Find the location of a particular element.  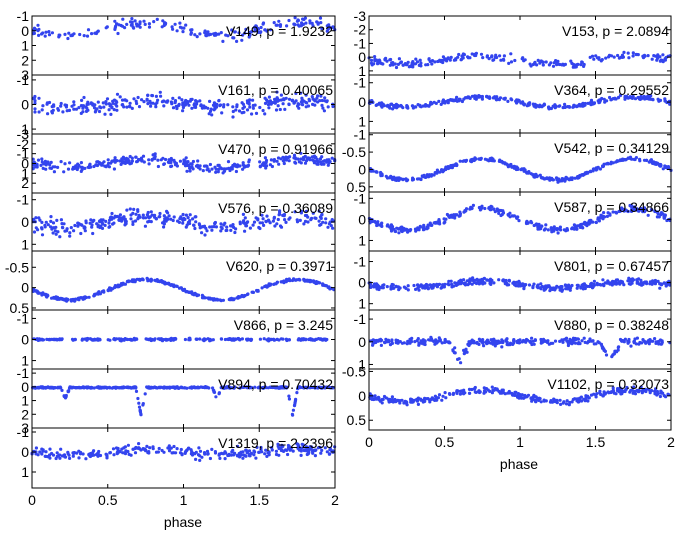

y-tick-label: 0 is located at coordinates (362, 169).